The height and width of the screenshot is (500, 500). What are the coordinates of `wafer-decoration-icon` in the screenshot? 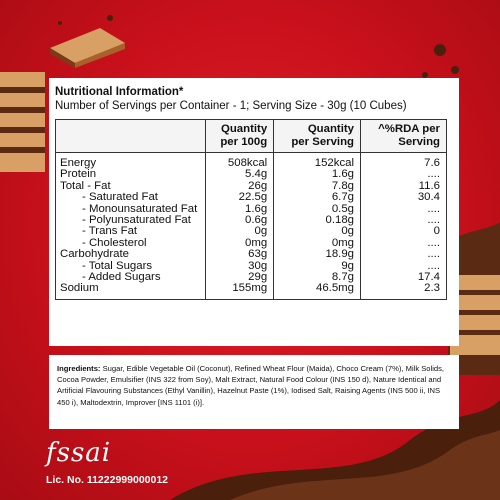 It's located at (87, 41).